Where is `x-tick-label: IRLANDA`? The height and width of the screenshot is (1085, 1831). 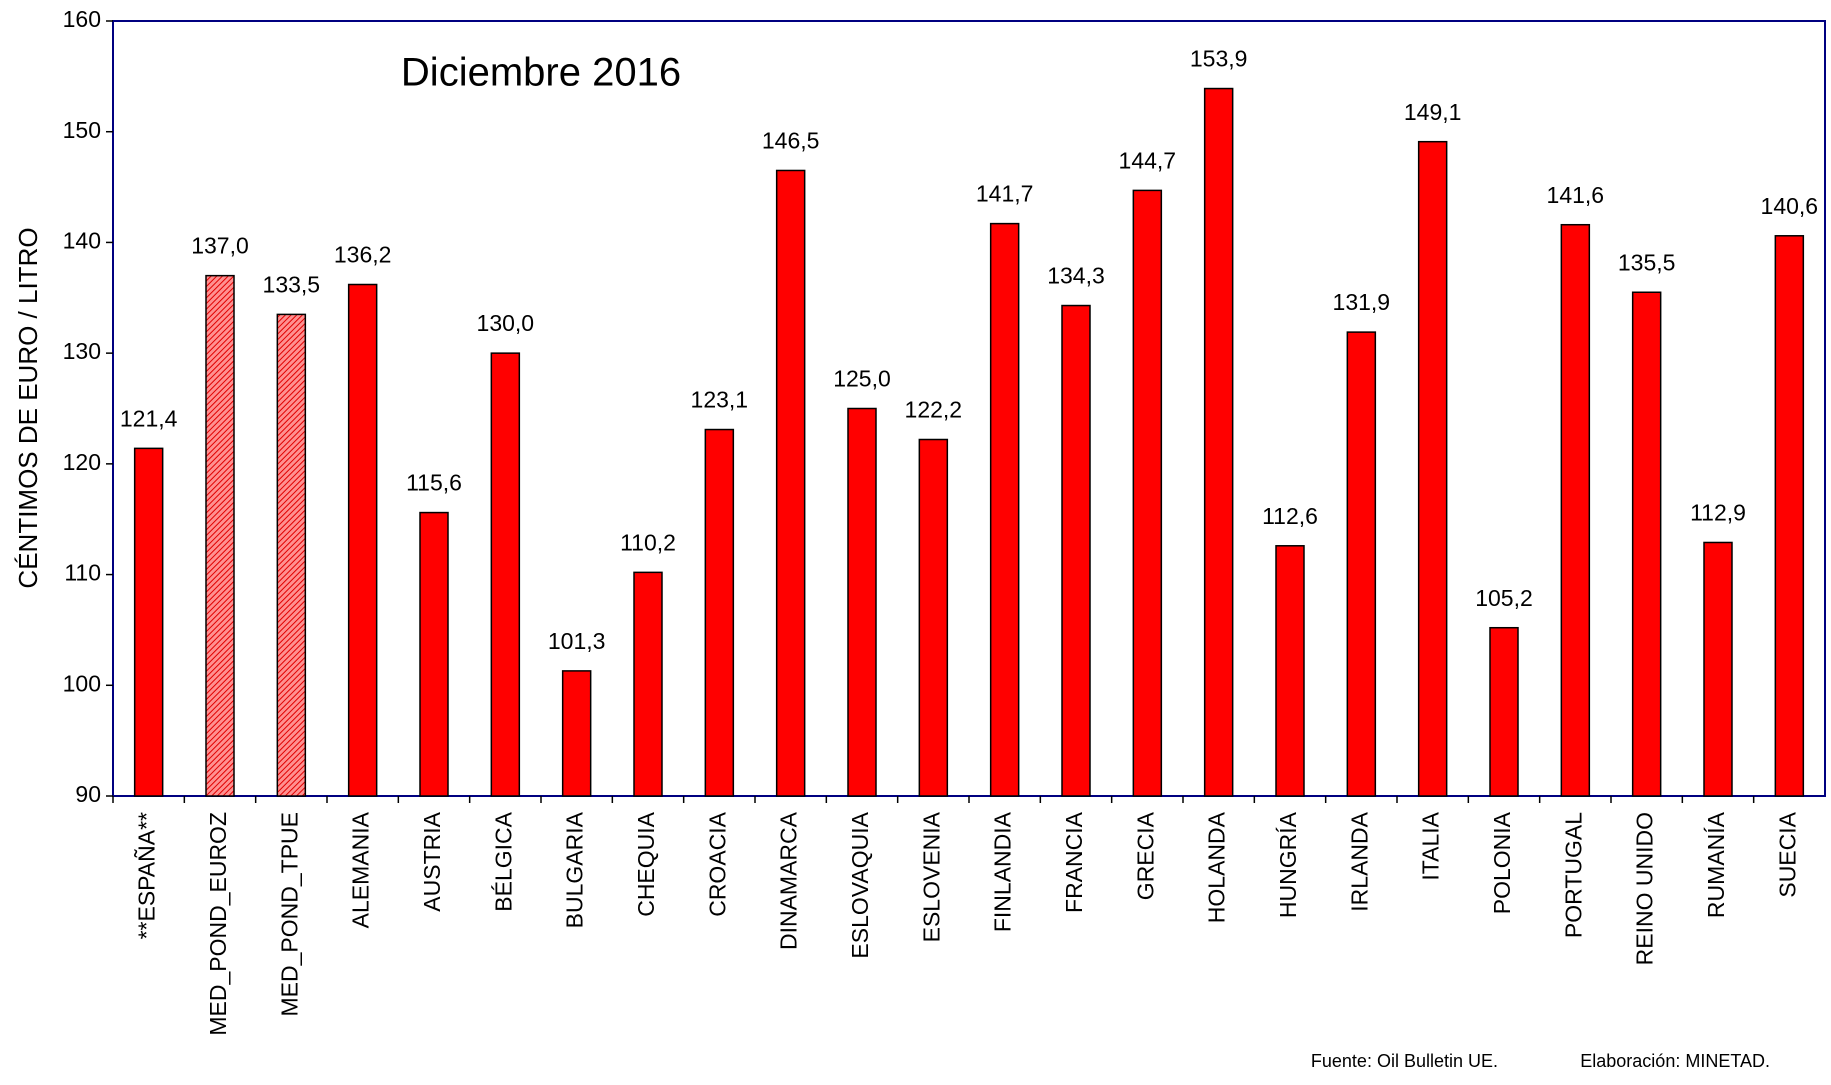
x-tick-label: IRLANDA is located at coordinates (1359, 861).